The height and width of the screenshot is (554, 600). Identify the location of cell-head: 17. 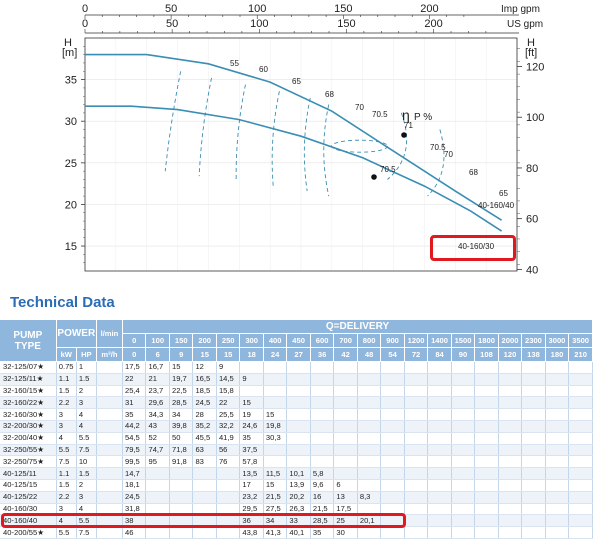
(251, 485).